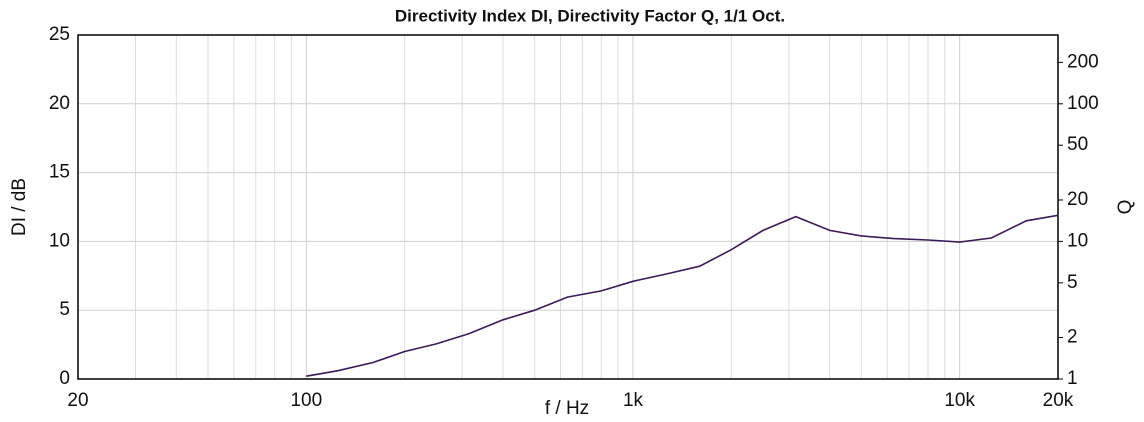 The height and width of the screenshot is (422, 1144). Describe the element at coordinates (306, 400) in the screenshot. I see `x-tick-label: 100` at that location.